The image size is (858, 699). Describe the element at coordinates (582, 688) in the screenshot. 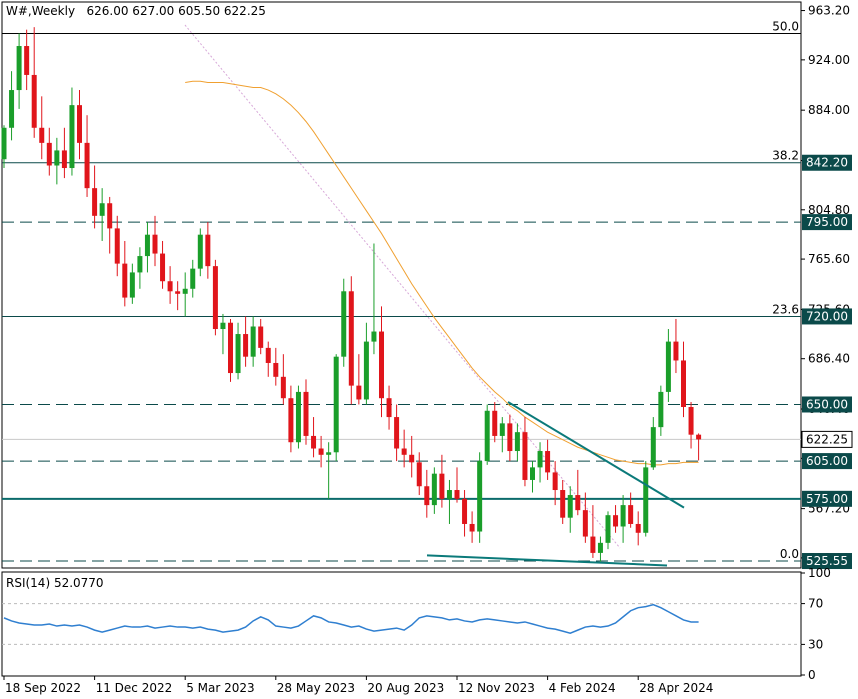

I see `time-tick-label: 4 Feb 2024` at that location.